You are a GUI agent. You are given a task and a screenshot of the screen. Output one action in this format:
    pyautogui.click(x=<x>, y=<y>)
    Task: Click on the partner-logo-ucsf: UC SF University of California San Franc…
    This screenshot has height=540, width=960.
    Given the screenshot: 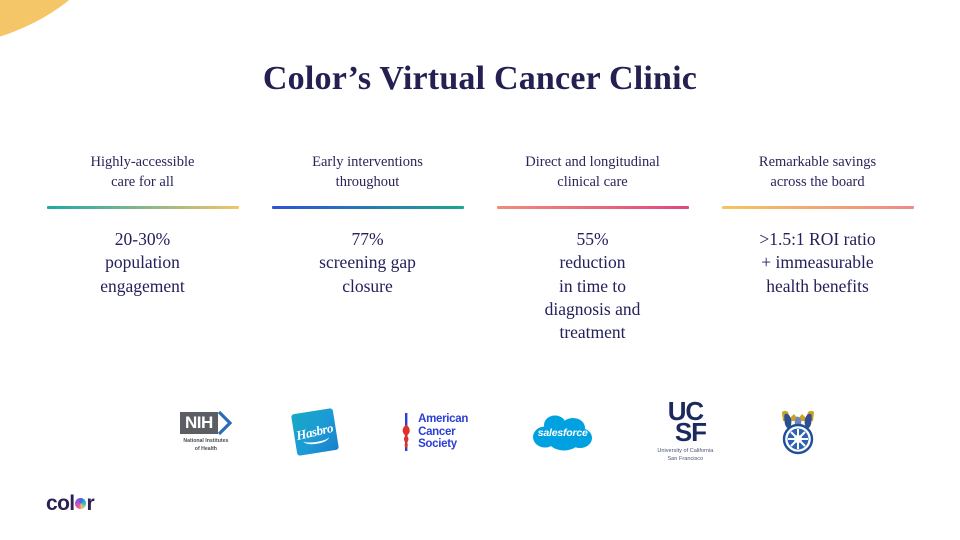 What is the action you would take?
    pyautogui.click(x=685, y=430)
    